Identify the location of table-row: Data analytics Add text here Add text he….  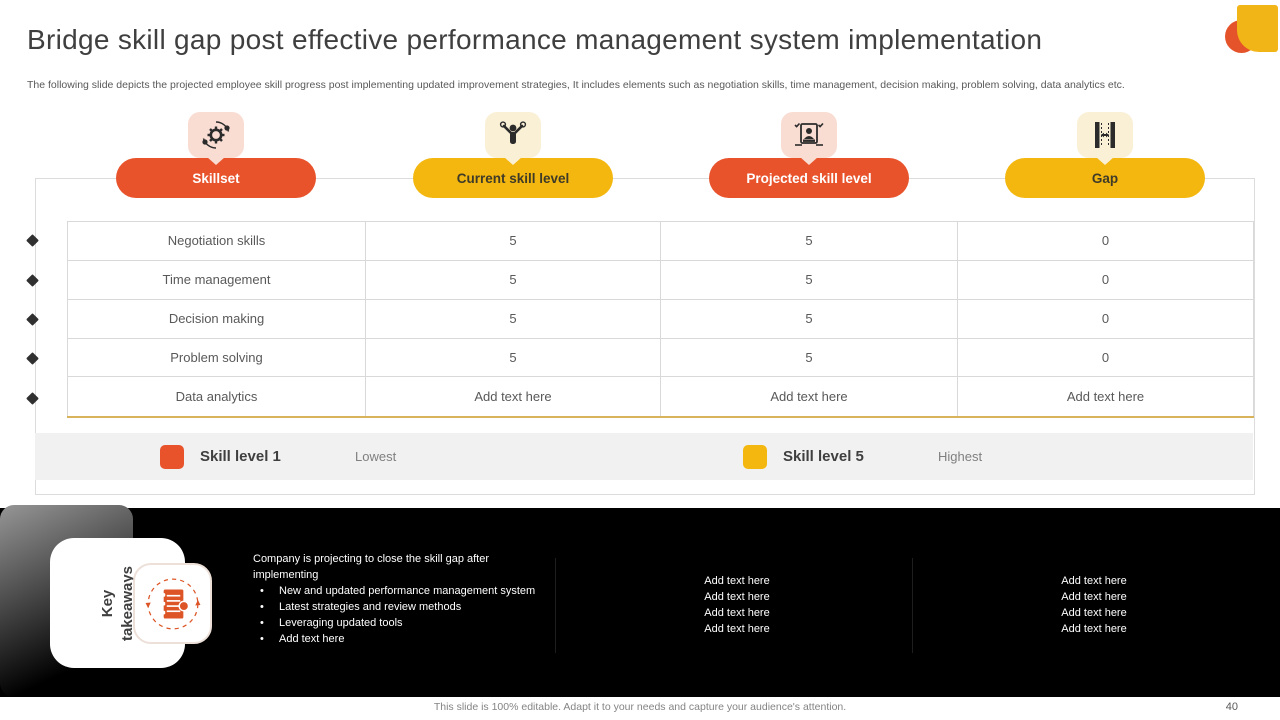
(660, 397).